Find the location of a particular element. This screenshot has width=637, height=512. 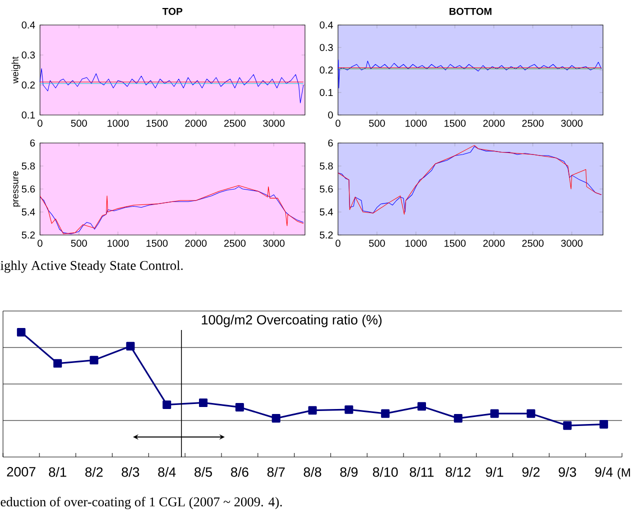

x-tick-label: 8/12 is located at coordinates (458, 472).